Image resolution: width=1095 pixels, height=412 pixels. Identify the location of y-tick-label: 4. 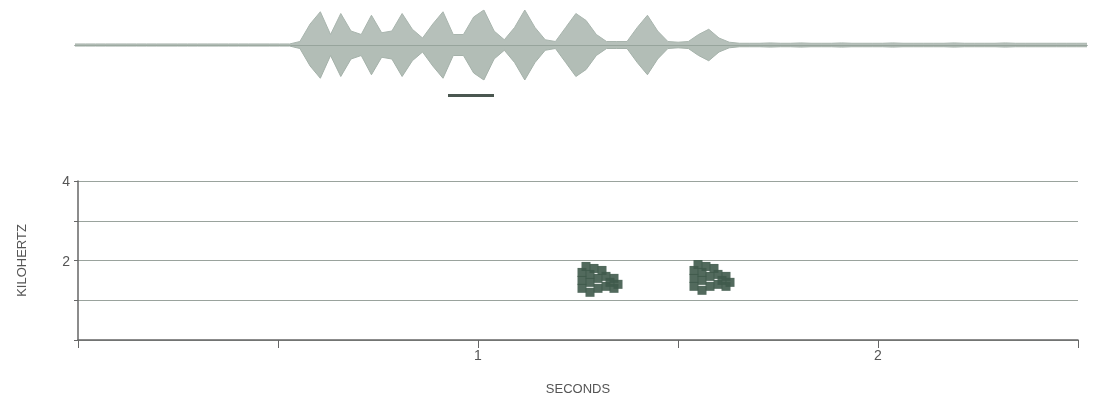
(66, 181).